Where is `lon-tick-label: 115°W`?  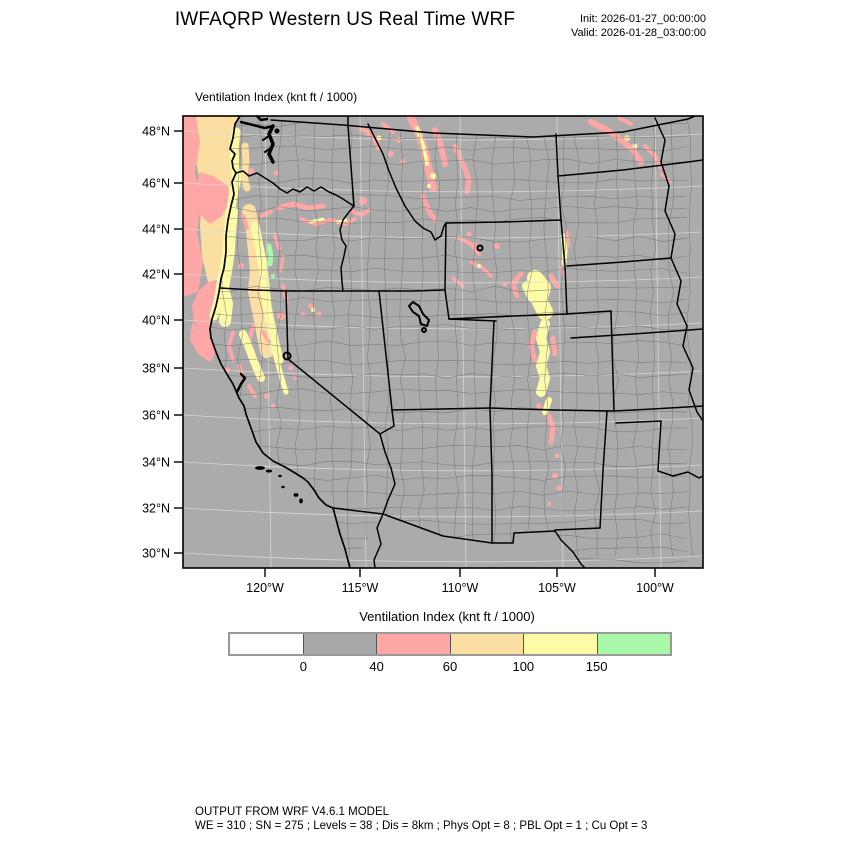
lon-tick-label: 115°W is located at coordinates (360, 588).